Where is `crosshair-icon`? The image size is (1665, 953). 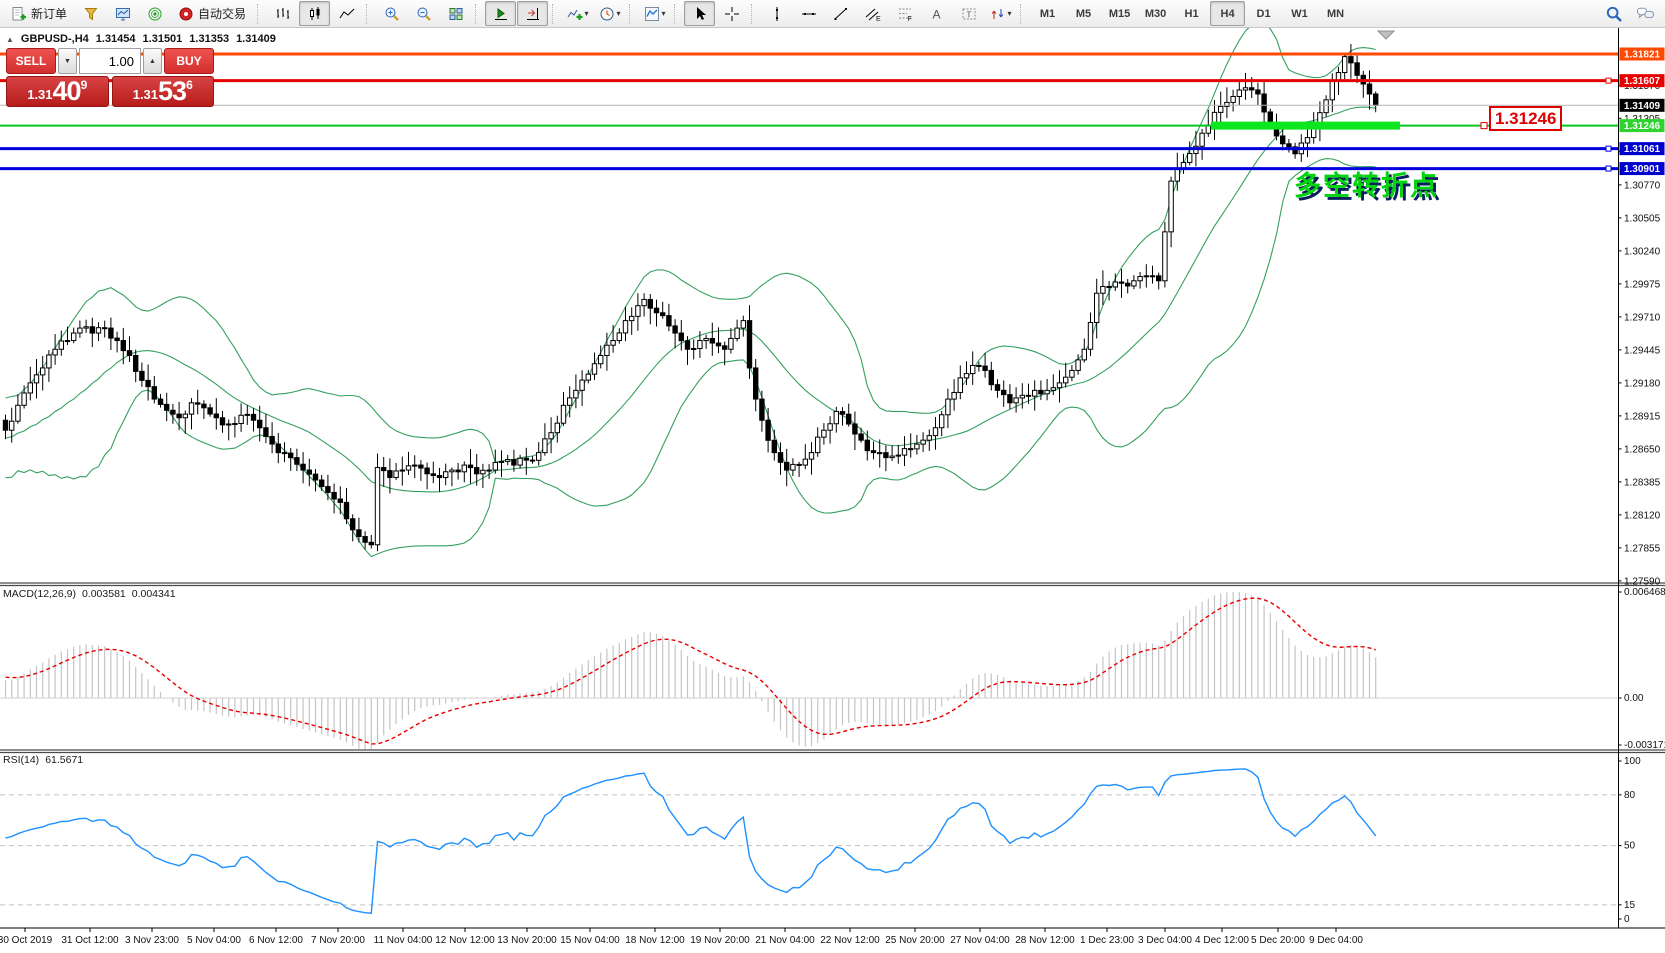 crosshair-icon is located at coordinates (732, 14).